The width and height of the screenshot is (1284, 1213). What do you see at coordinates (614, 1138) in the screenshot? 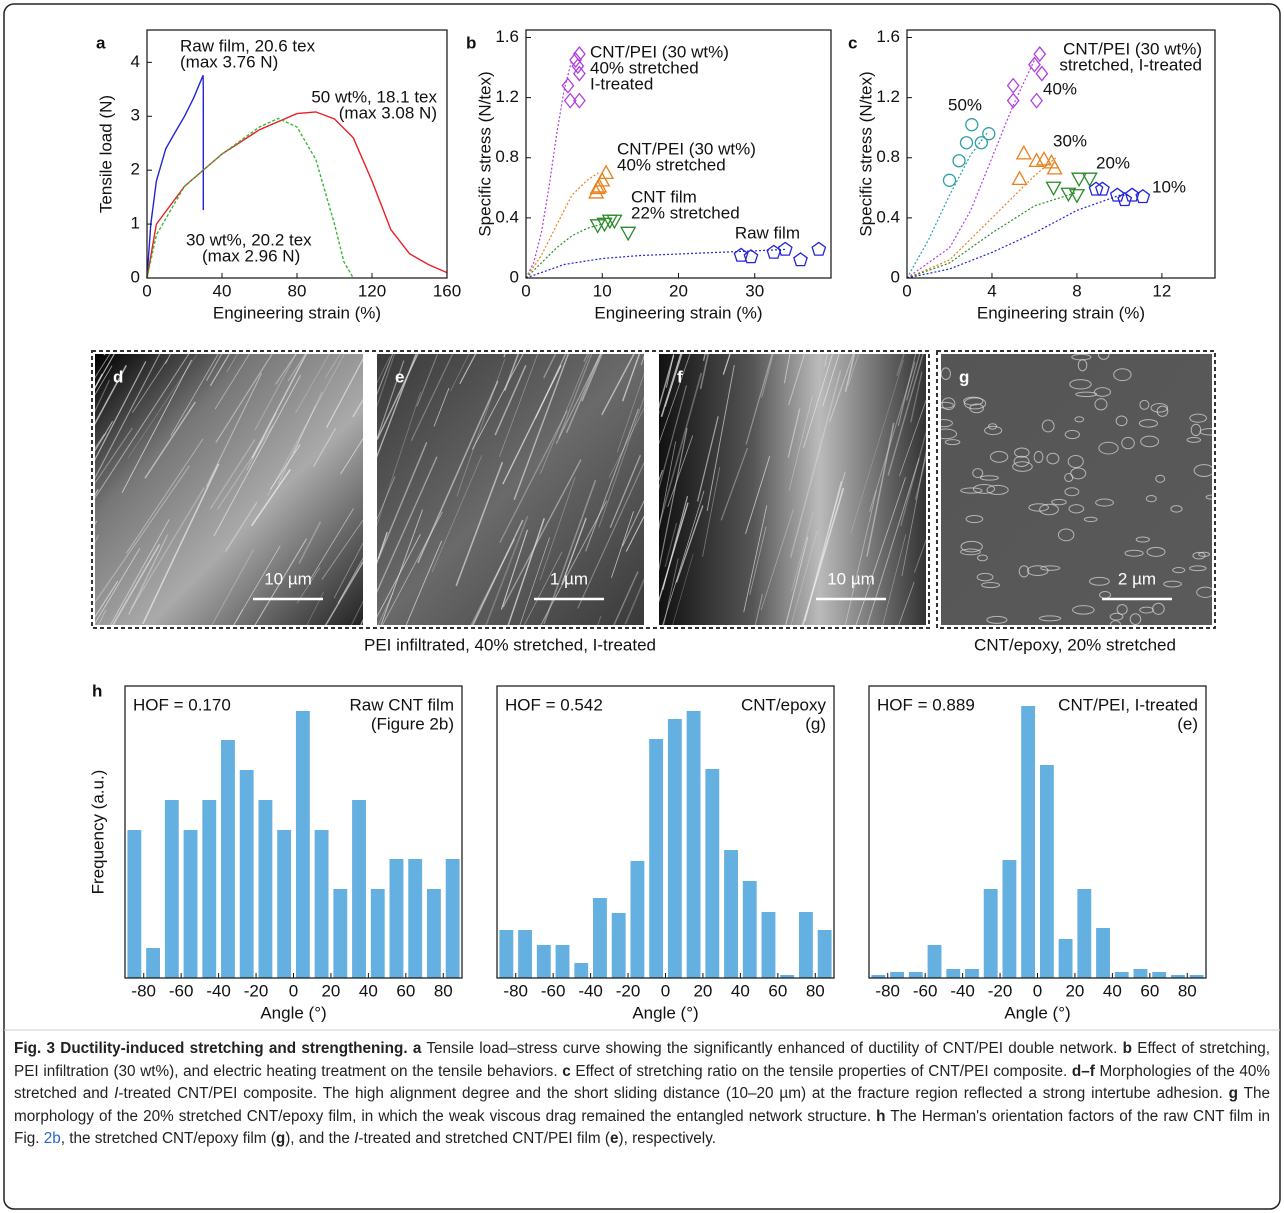
I see `caption-text: e` at bounding box center [614, 1138].